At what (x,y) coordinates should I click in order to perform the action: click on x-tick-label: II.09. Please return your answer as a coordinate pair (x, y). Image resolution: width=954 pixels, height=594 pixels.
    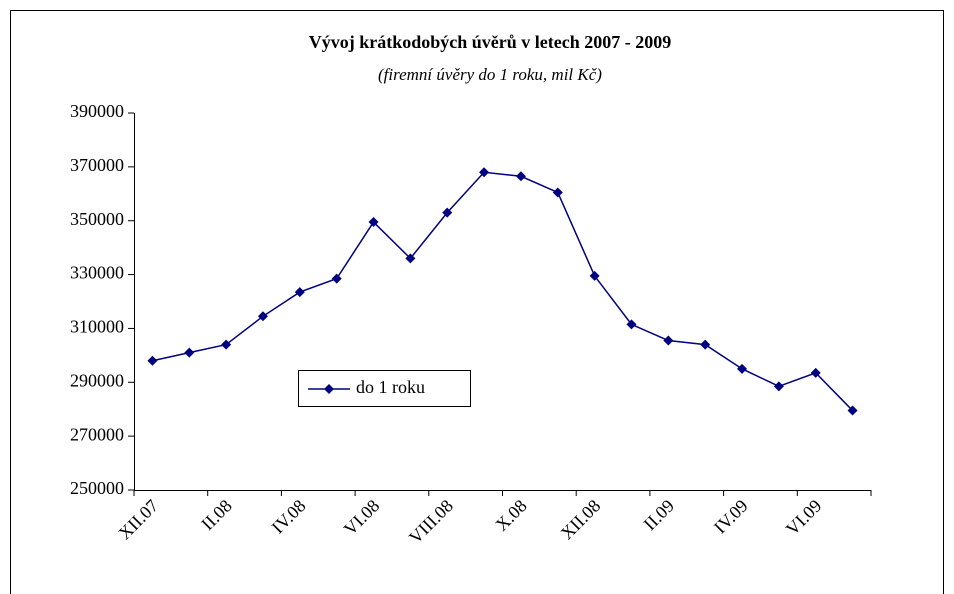
    Looking at the image, I should click on (659, 515).